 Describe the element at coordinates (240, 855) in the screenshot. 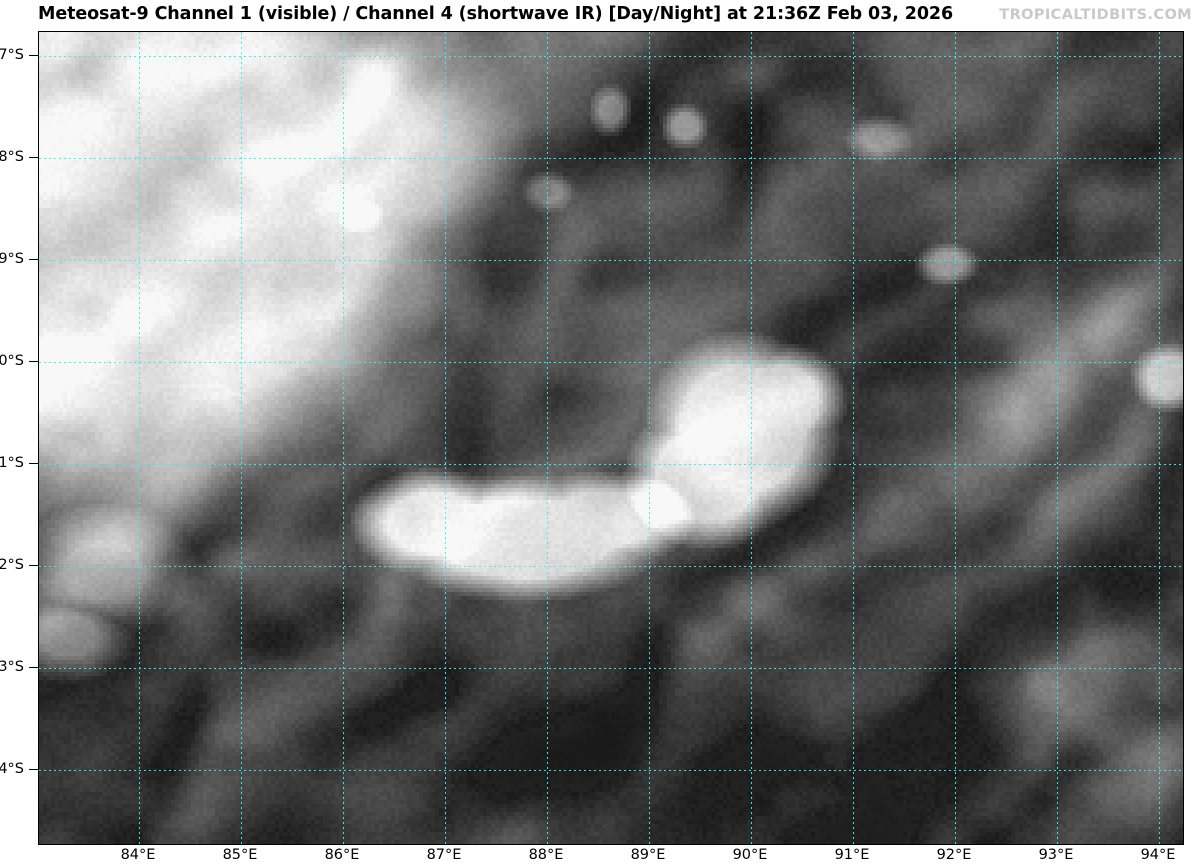

I see `axis-label-lon-85°E: 85°E` at that location.